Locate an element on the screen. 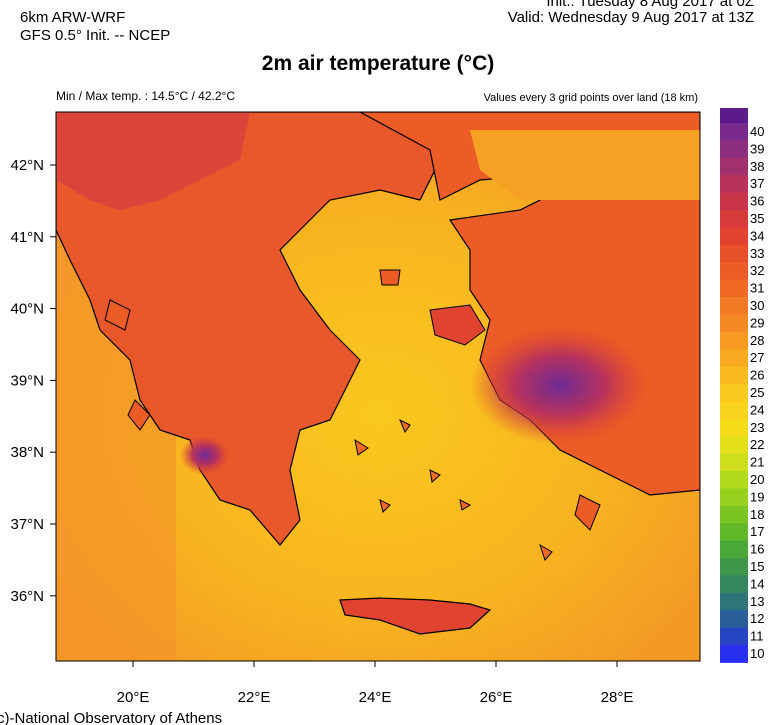 The width and height of the screenshot is (770, 725). lon-label: 28°E is located at coordinates (617, 697).